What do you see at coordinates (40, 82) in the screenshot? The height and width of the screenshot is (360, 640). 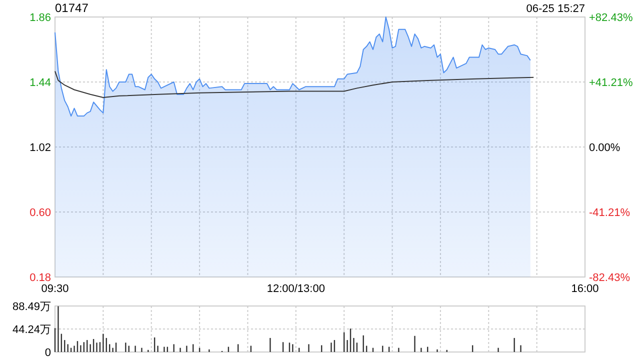 I see `y-tick-label: 1.44` at bounding box center [40, 82].